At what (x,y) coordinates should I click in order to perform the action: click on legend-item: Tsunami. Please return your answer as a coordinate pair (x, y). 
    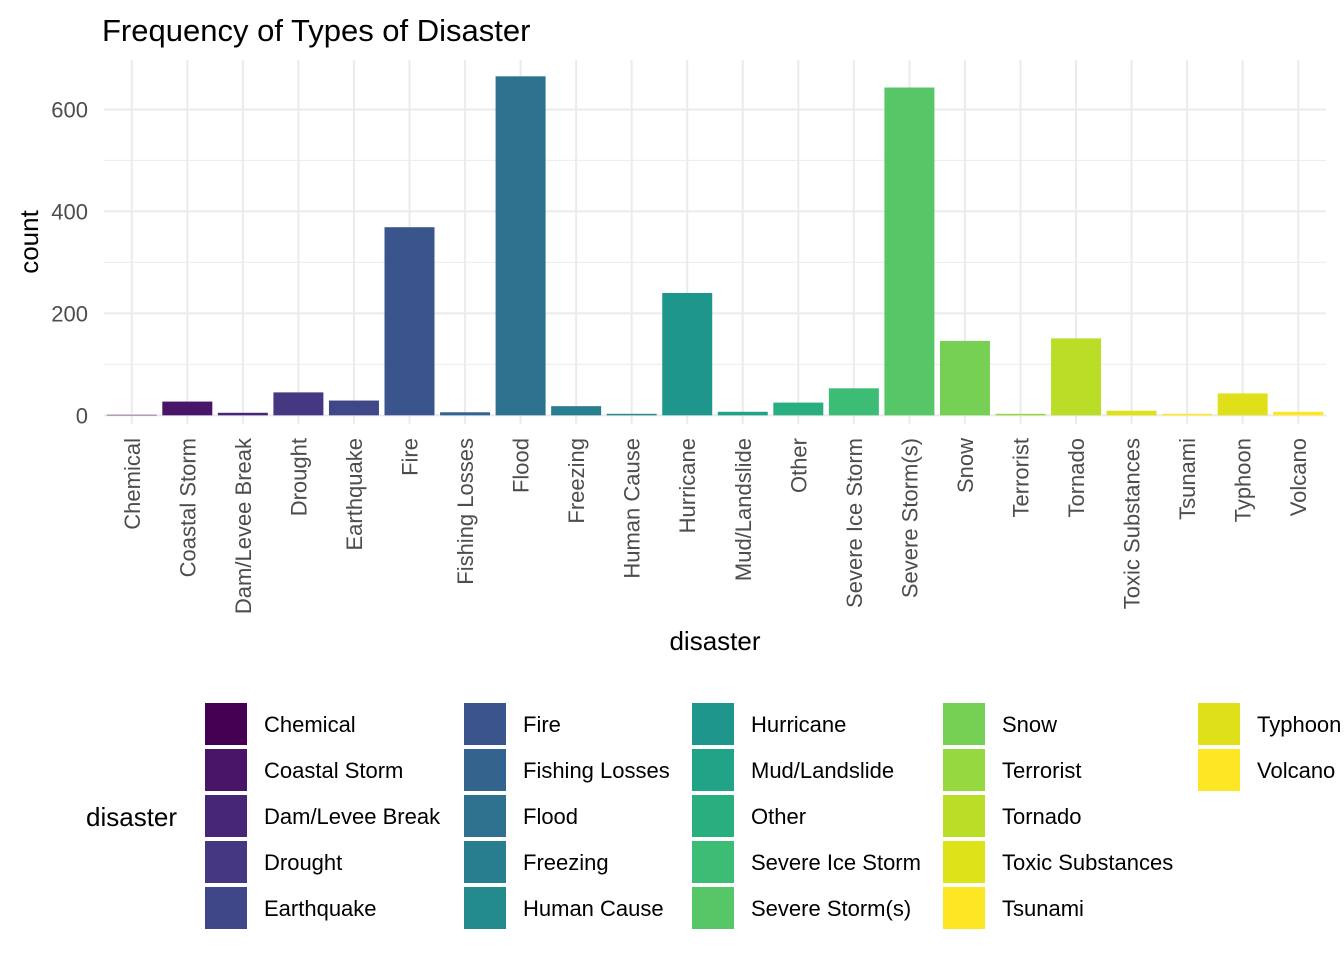
    Looking at the image, I should click on (1013, 908).